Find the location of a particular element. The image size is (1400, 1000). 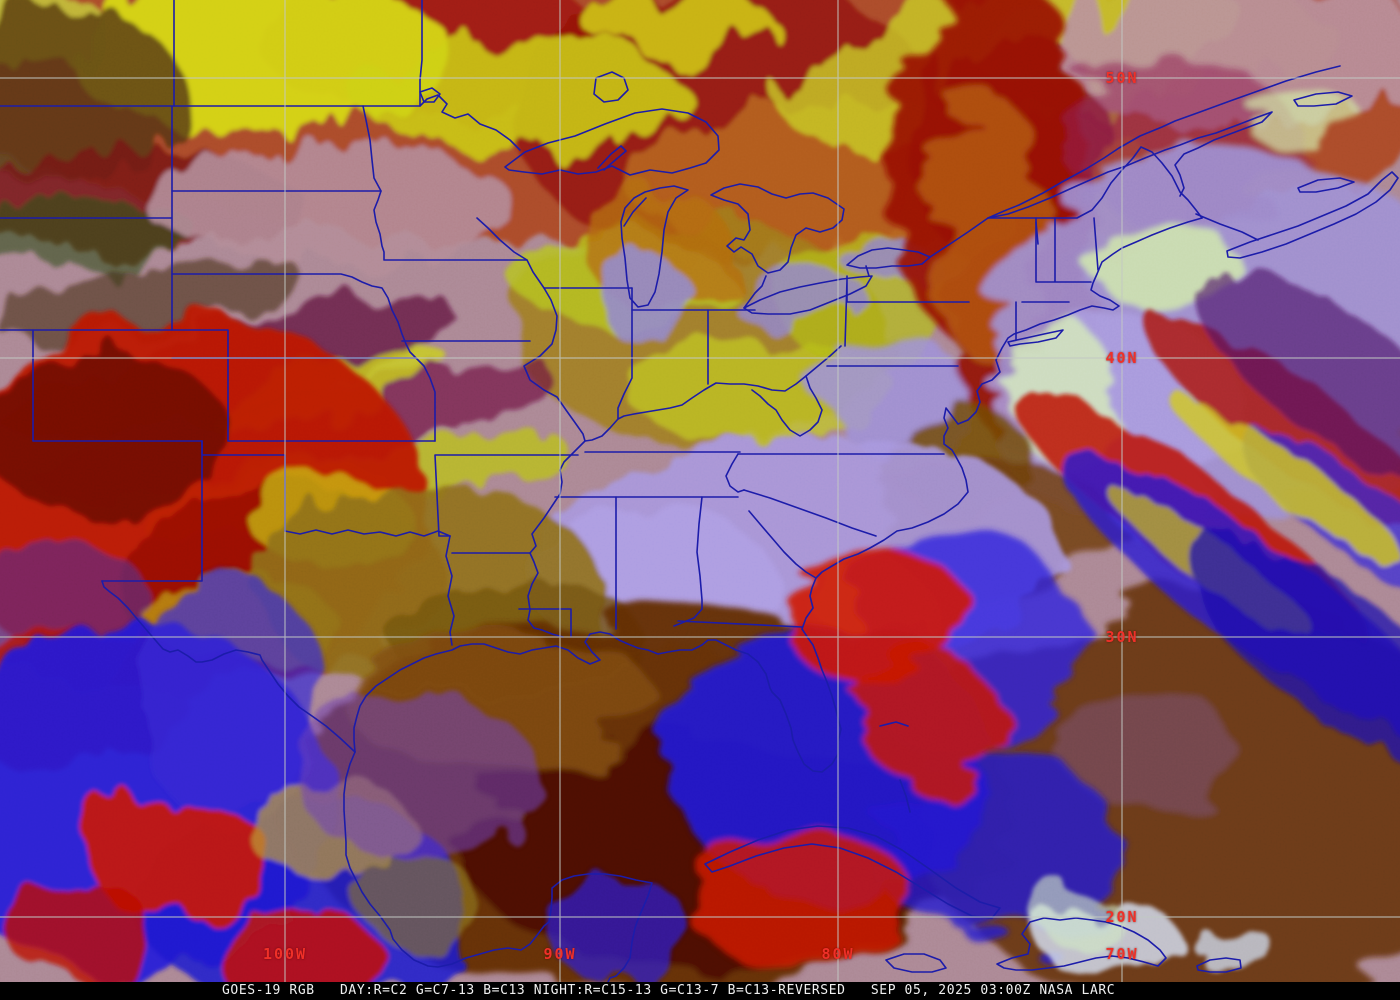

cuba is located at coordinates (852, 872).